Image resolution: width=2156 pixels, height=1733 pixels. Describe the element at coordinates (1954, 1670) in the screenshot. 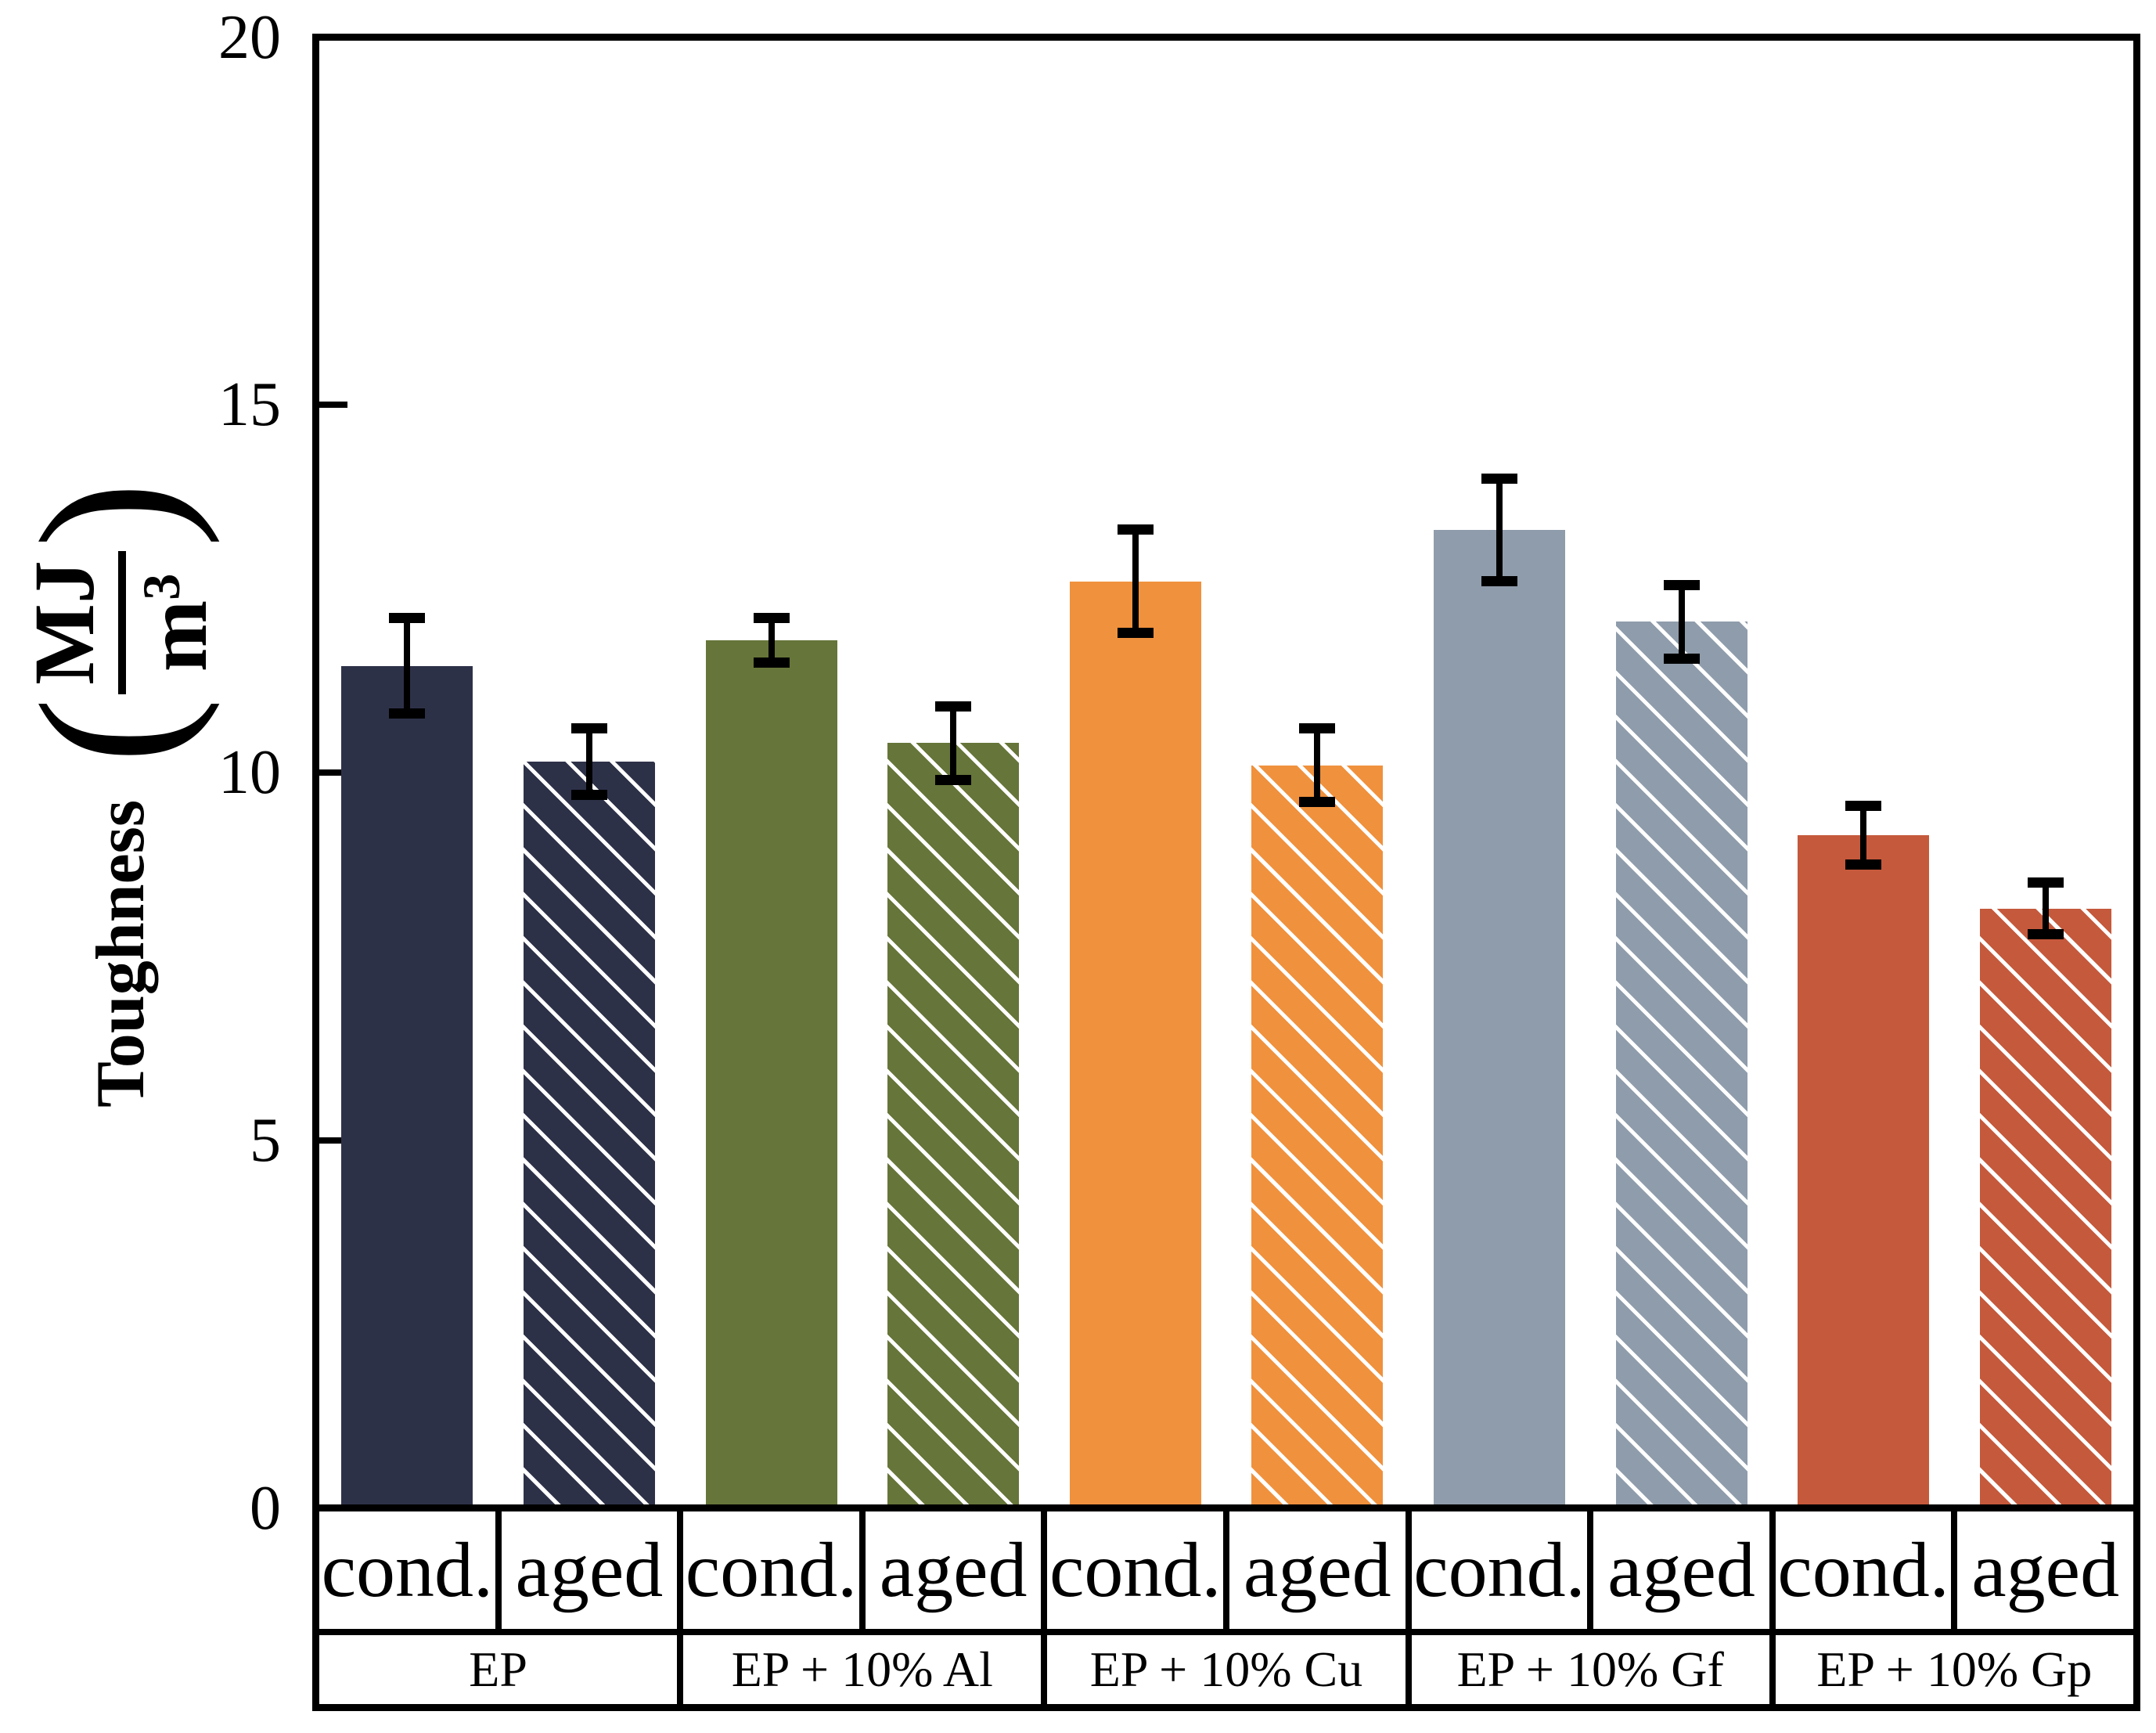

I see `group-cell: EP + 10% Gp` at that location.